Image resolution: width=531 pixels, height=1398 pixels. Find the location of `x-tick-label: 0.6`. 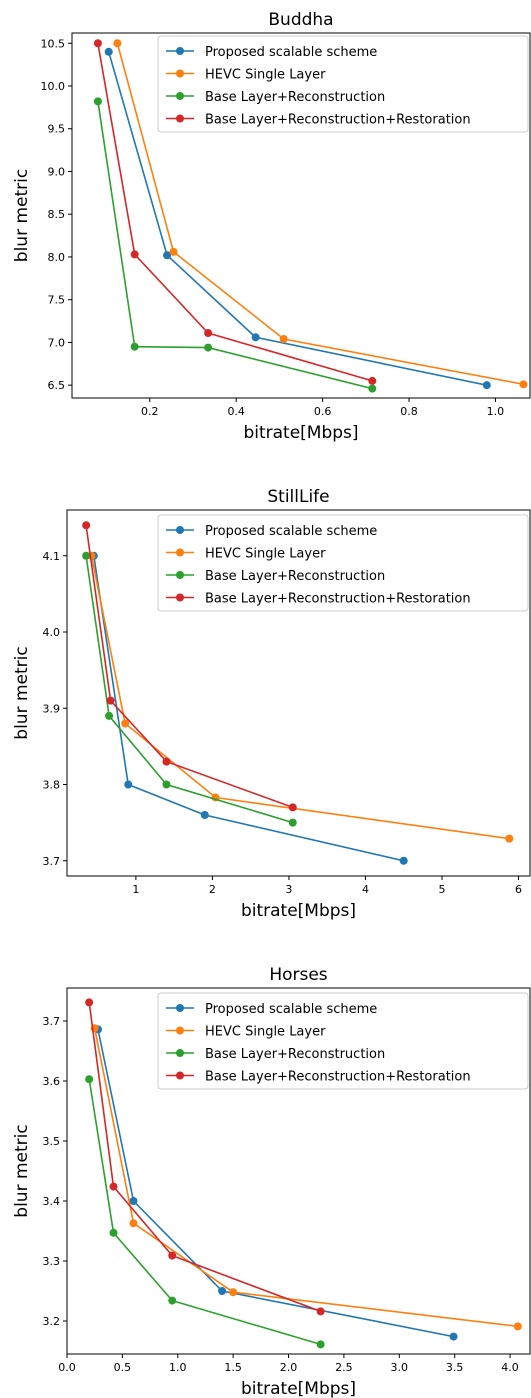

x-tick-label: 0.6 is located at coordinates (323, 411).